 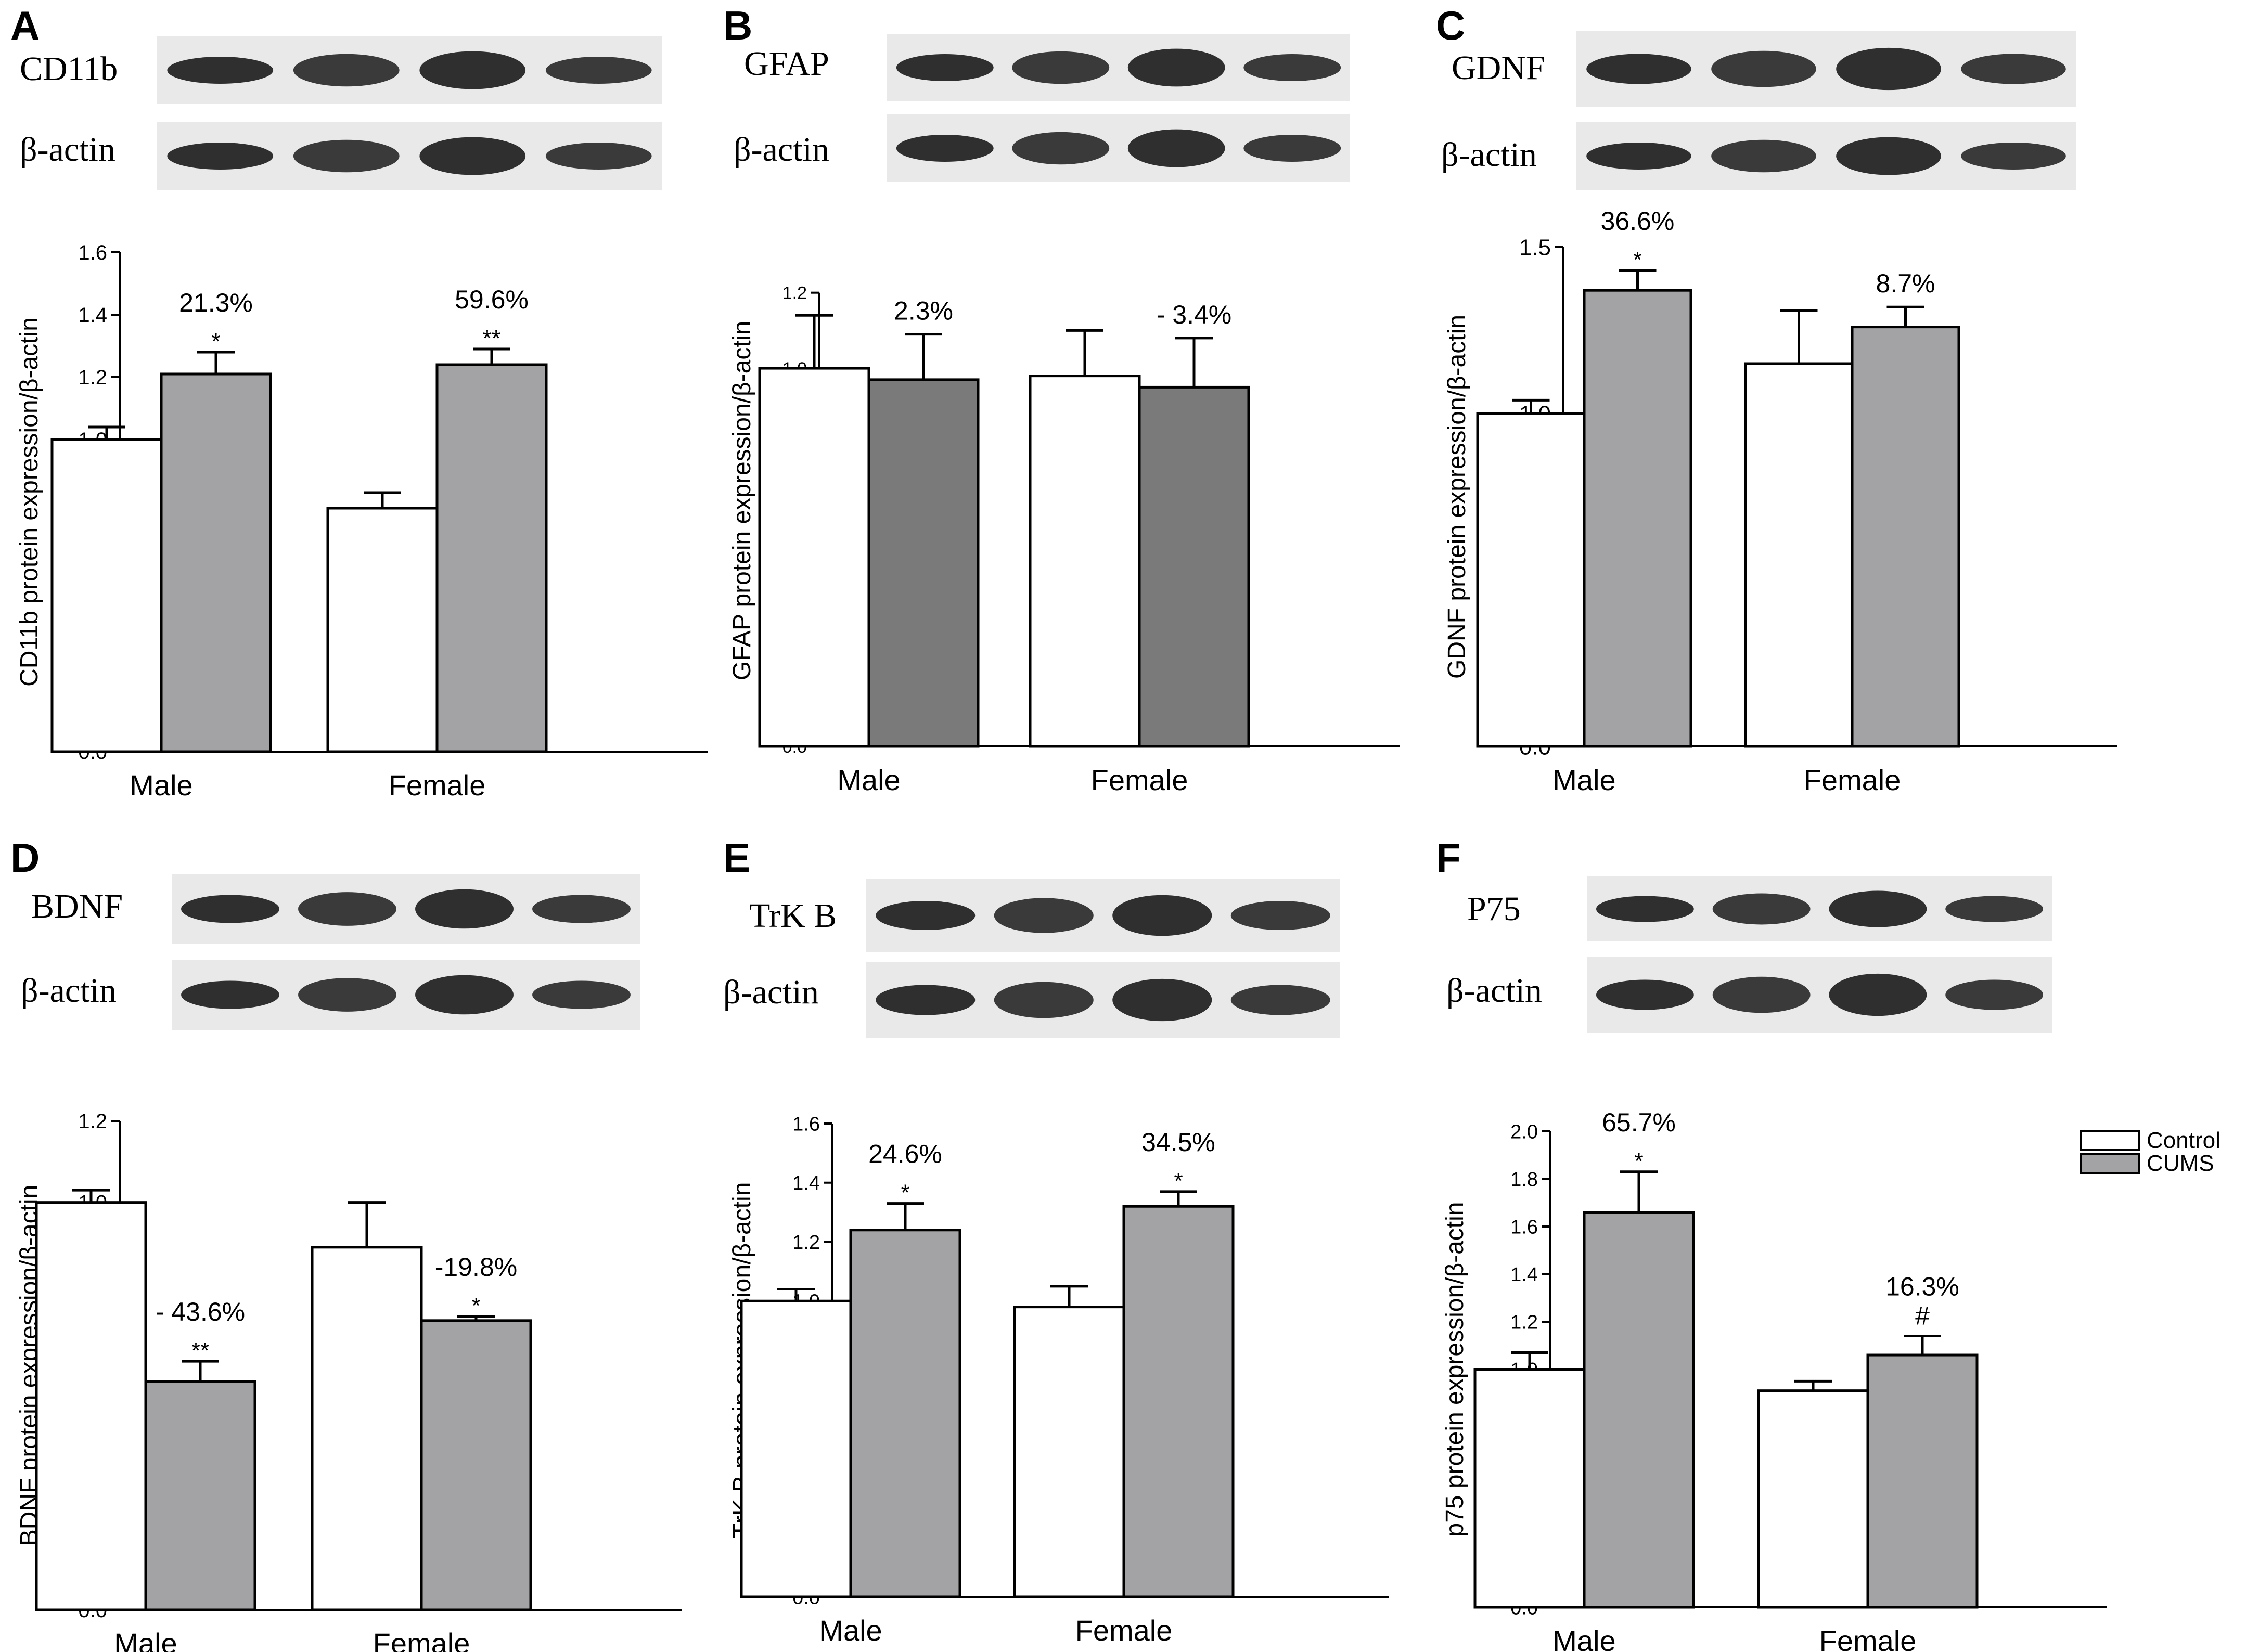 I want to click on legend-label-cums: CUMS, so click(x=2180, y=1163).